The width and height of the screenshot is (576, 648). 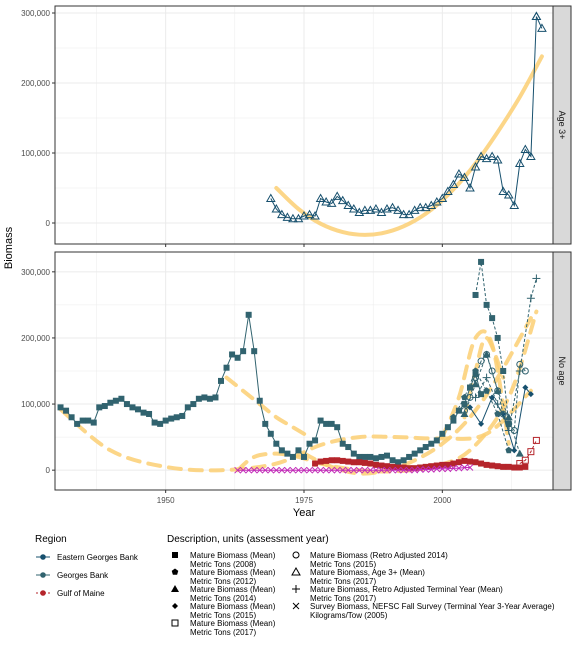 I want to click on legend-region-title: Region, so click(x=51, y=539).